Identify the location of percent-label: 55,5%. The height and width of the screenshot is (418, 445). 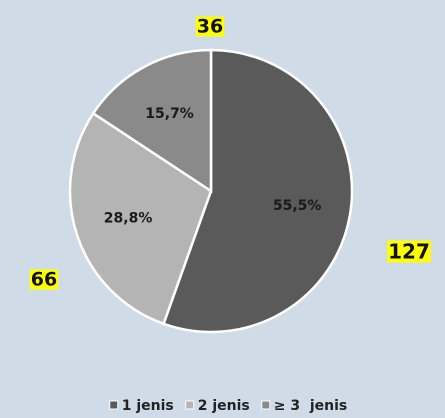
(297, 206).